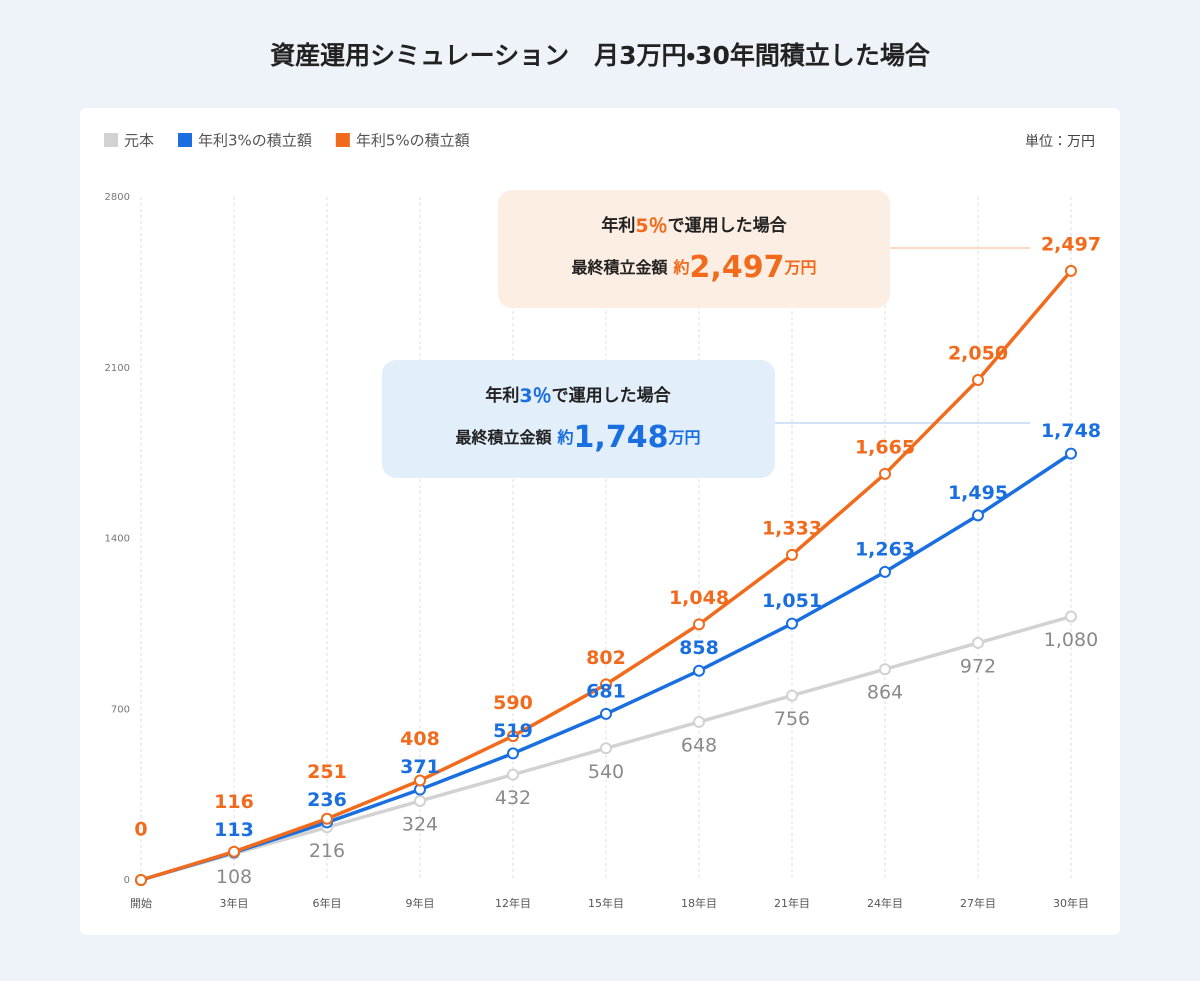 The width and height of the screenshot is (1200, 981). Describe the element at coordinates (120, 709) in the screenshot. I see `y-tick-label: 700` at that location.